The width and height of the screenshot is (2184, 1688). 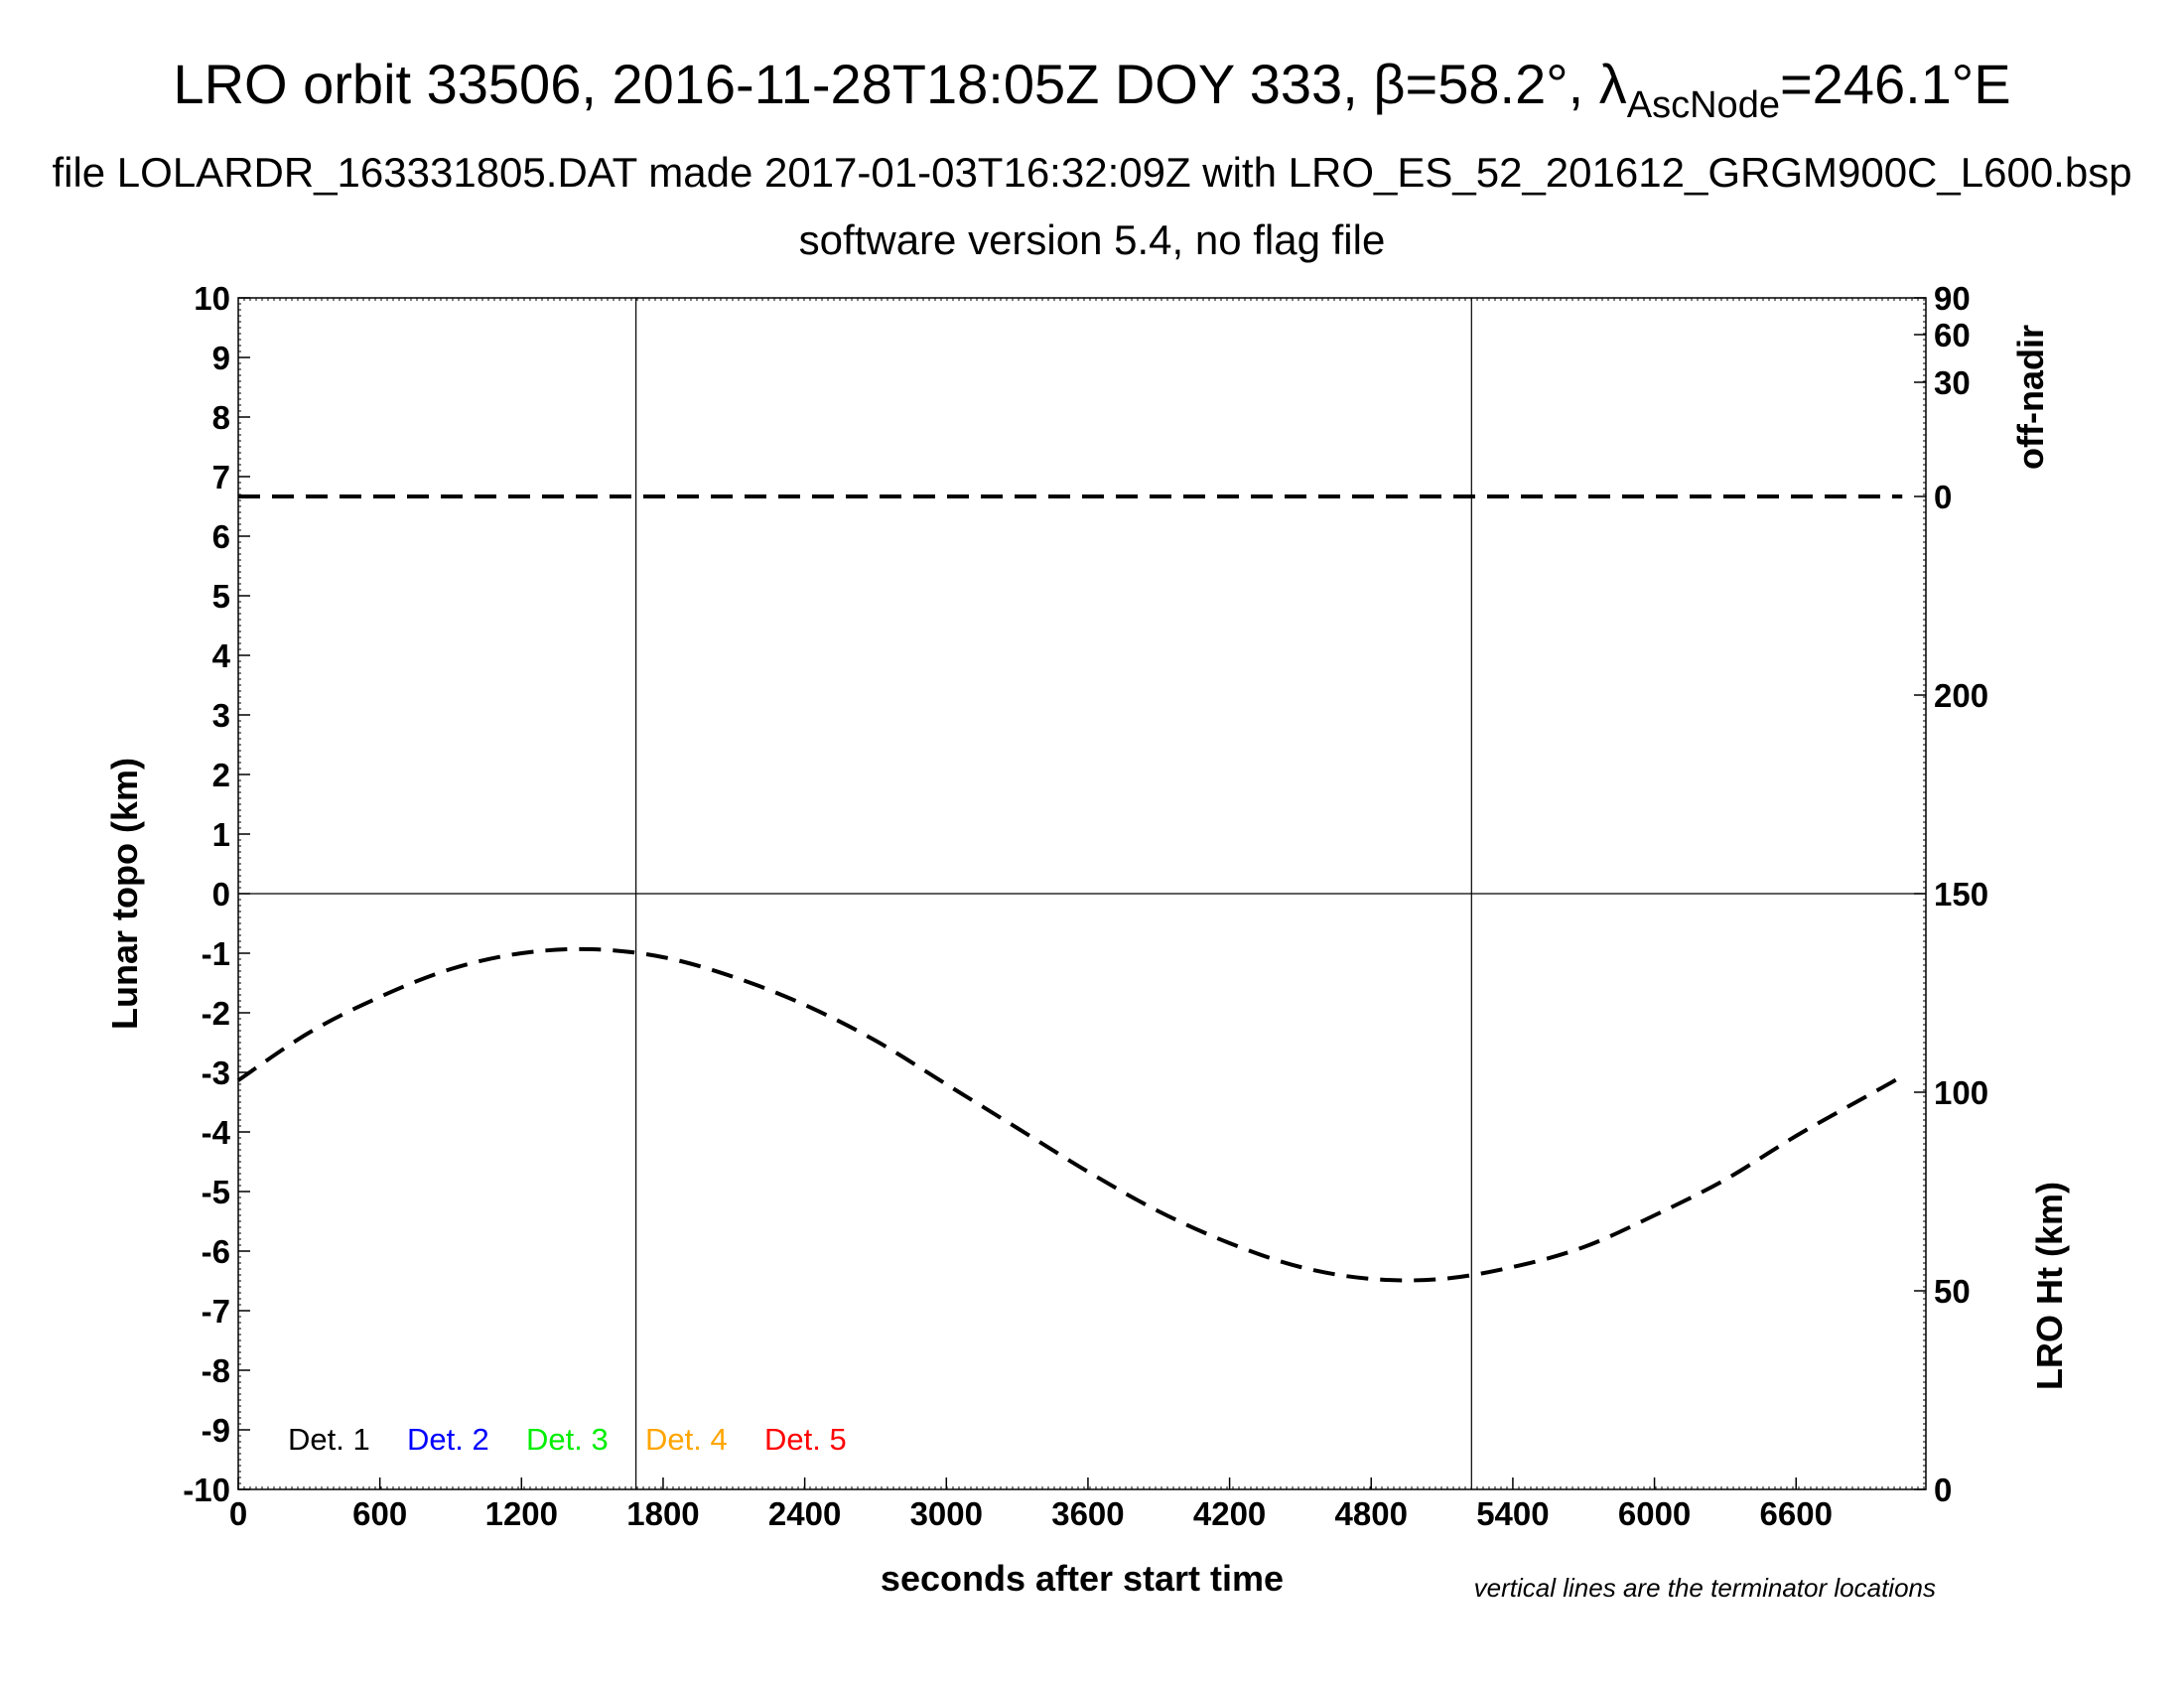 I want to click on y-tick-label: 3, so click(x=221, y=715).